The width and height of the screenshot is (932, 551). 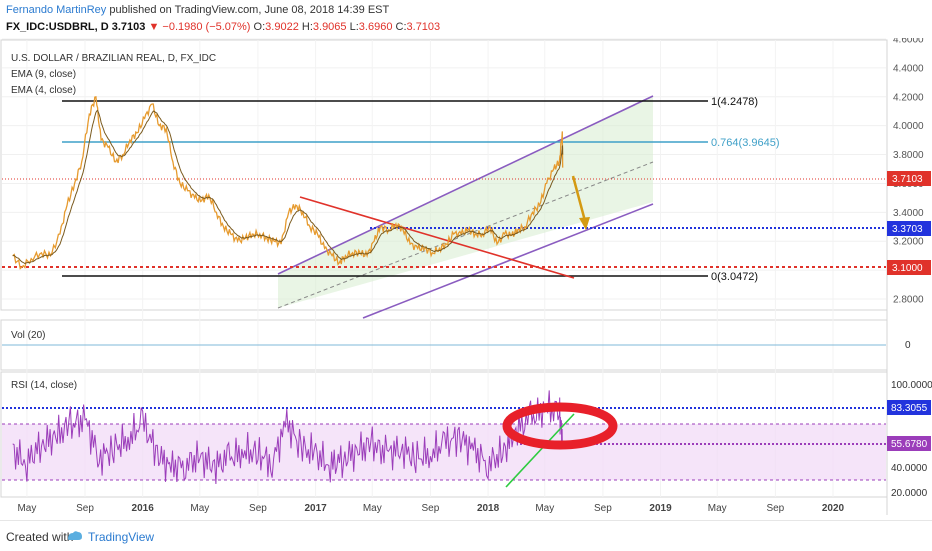 What do you see at coordinates (911, 385) in the screenshot?
I see `rsi-axis-100: 100.0000` at bounding box center [911, 385].